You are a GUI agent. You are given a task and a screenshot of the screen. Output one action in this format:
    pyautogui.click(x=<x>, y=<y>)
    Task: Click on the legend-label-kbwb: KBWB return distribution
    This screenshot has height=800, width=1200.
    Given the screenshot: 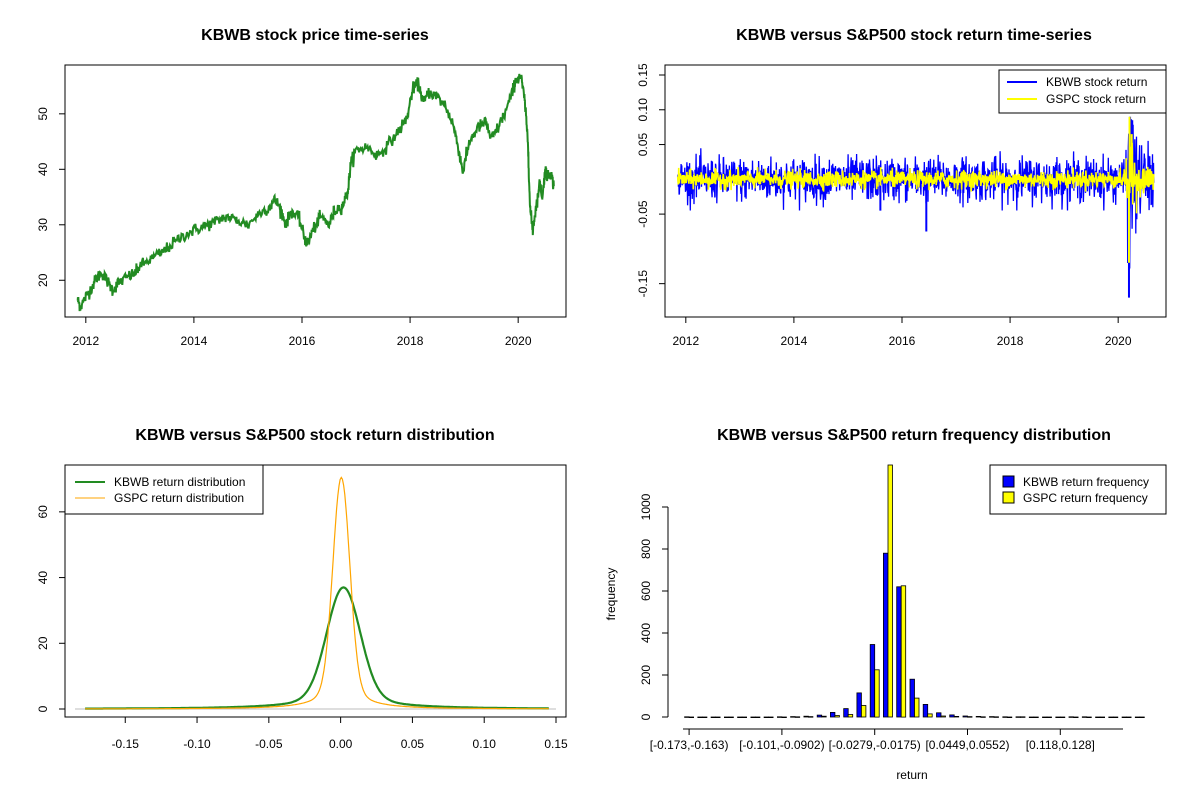 What is the action you would take?
    pyautogui.click(x=179, y=482)
    